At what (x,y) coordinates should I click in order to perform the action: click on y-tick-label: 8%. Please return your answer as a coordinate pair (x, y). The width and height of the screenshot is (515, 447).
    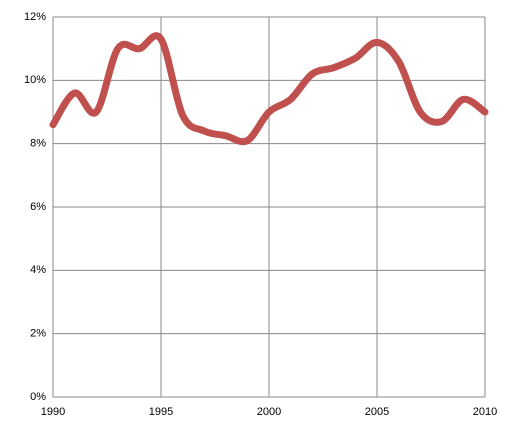
    Looking at the image, I should click on (38, 144).